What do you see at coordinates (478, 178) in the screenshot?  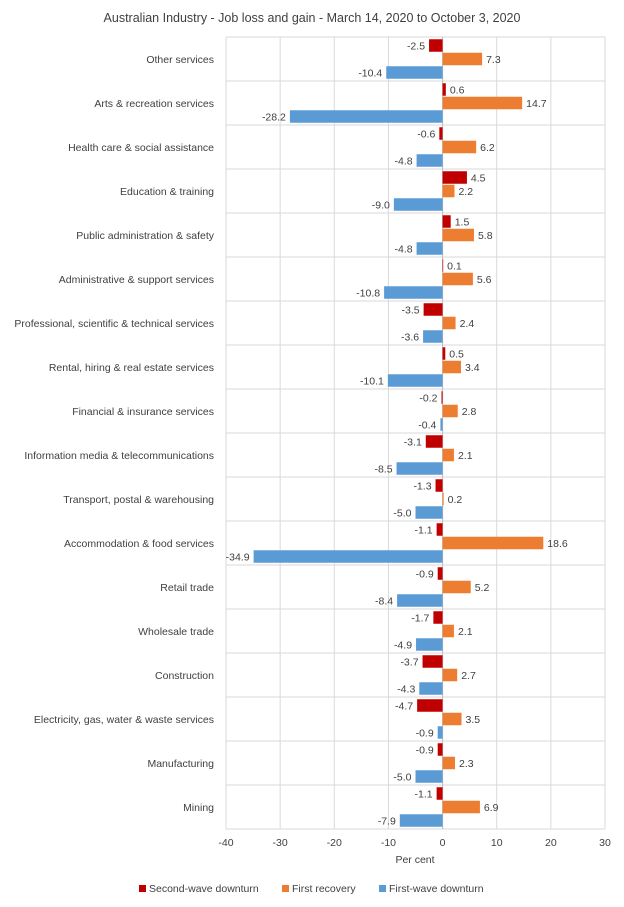 I see `data-label: 4.5` at bounding box center [478, 178].